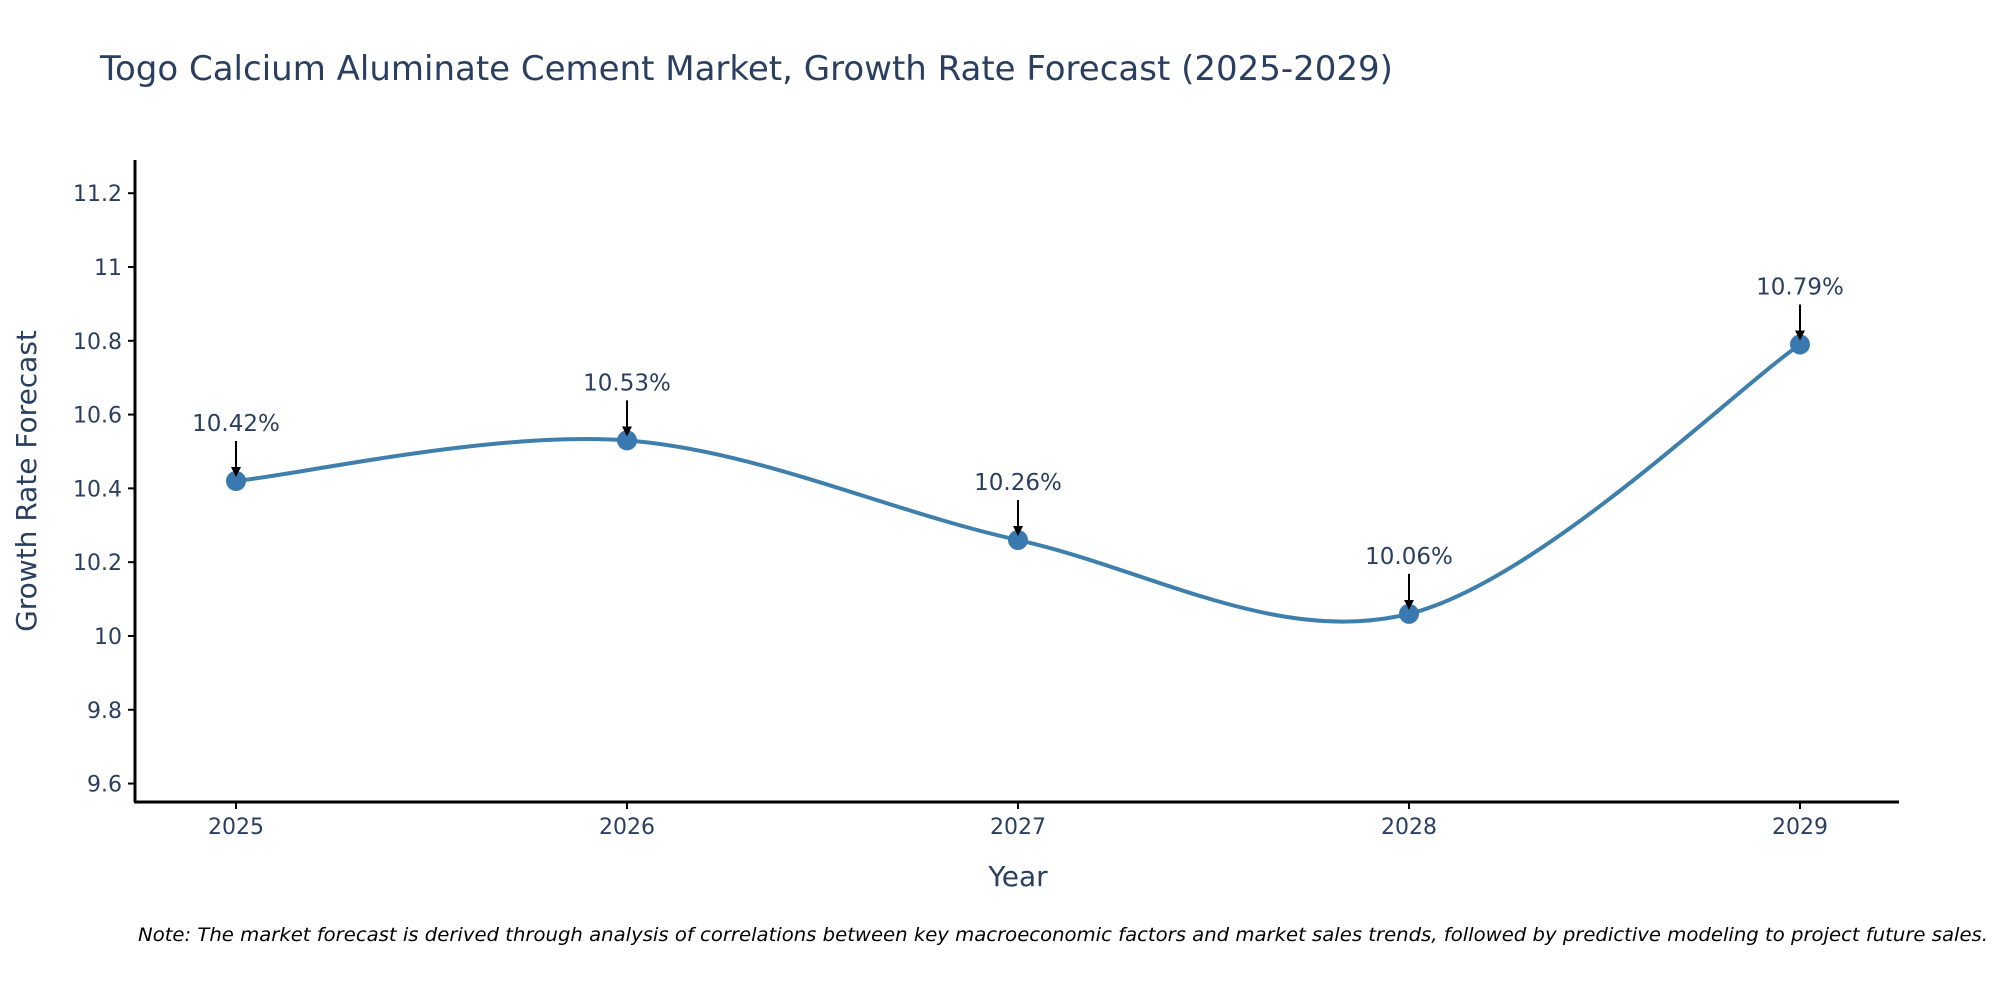 The height and width of the screenshot is (1004, 2000). I want to click on y-tick-label: 9.6, so click(104, 785).